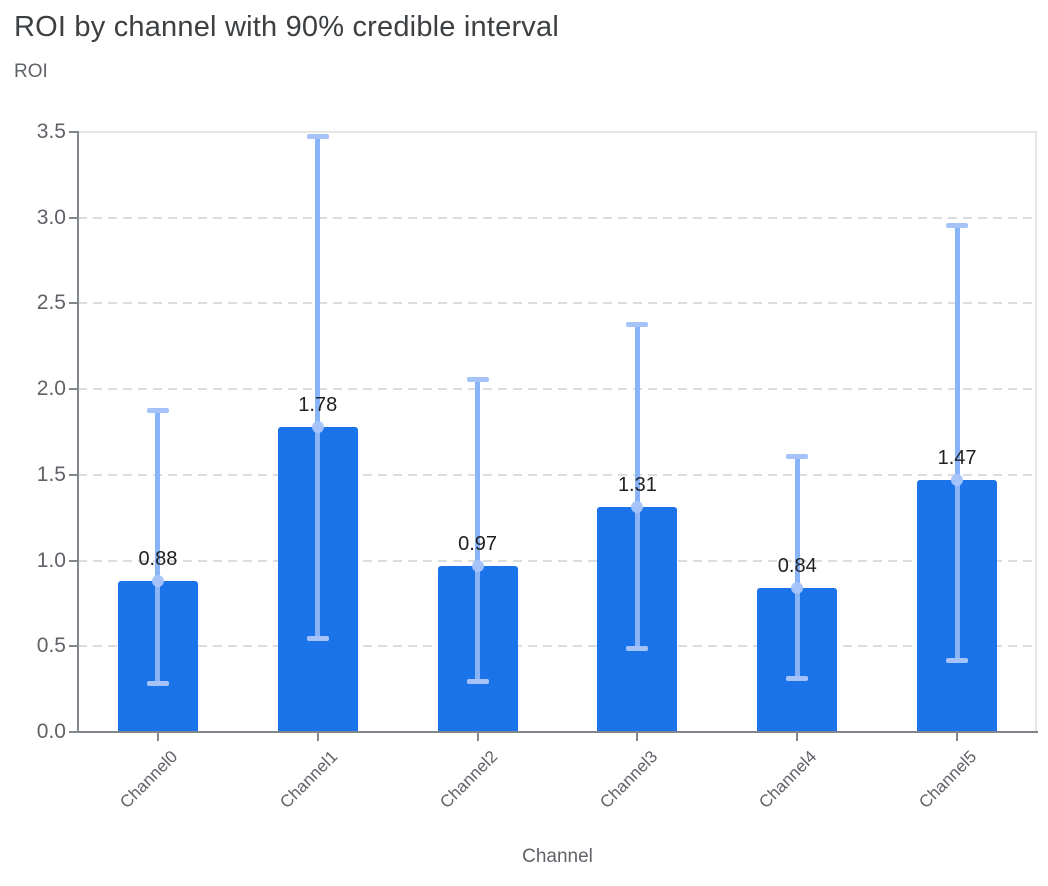  I want to click on gridline-top, so click(557, 132).